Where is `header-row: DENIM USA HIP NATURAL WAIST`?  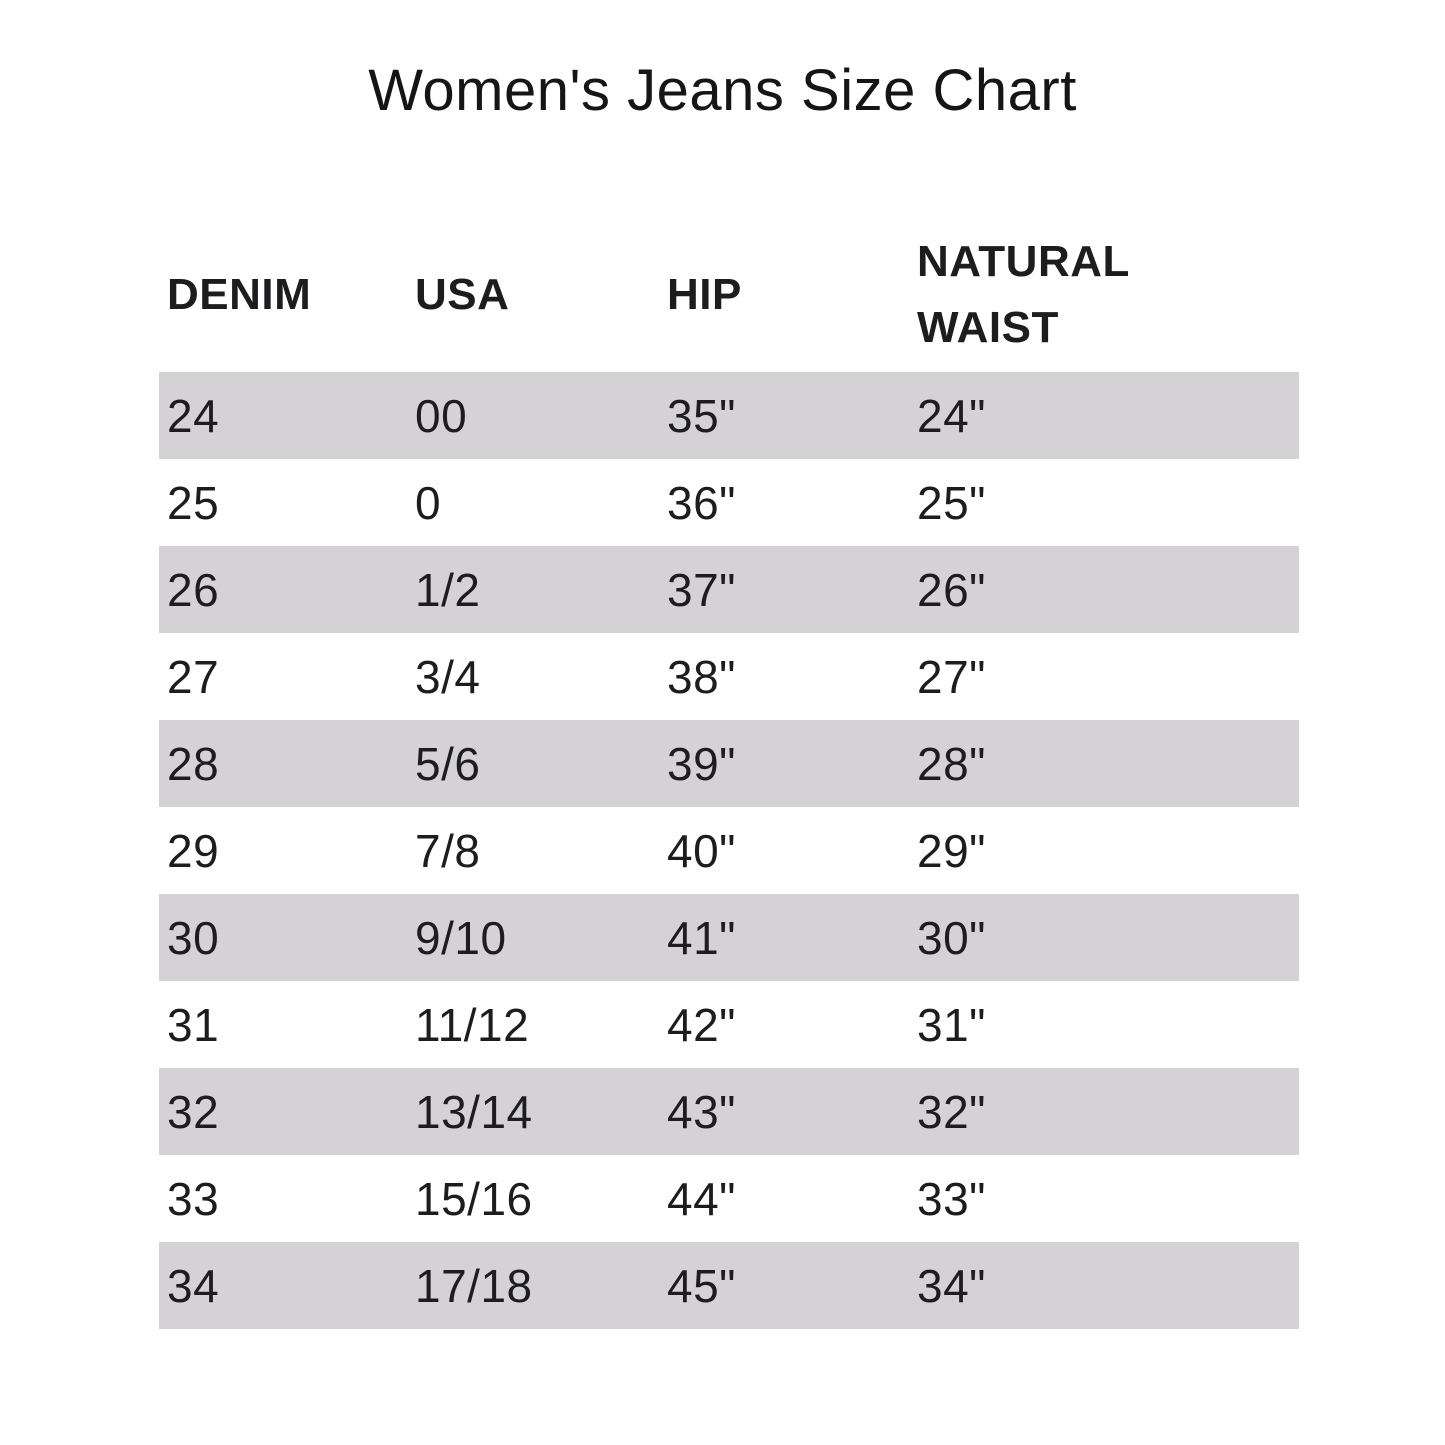
header-row: DENIM USA HIP NATURAL WAIST is located at coordinates (729, 295).